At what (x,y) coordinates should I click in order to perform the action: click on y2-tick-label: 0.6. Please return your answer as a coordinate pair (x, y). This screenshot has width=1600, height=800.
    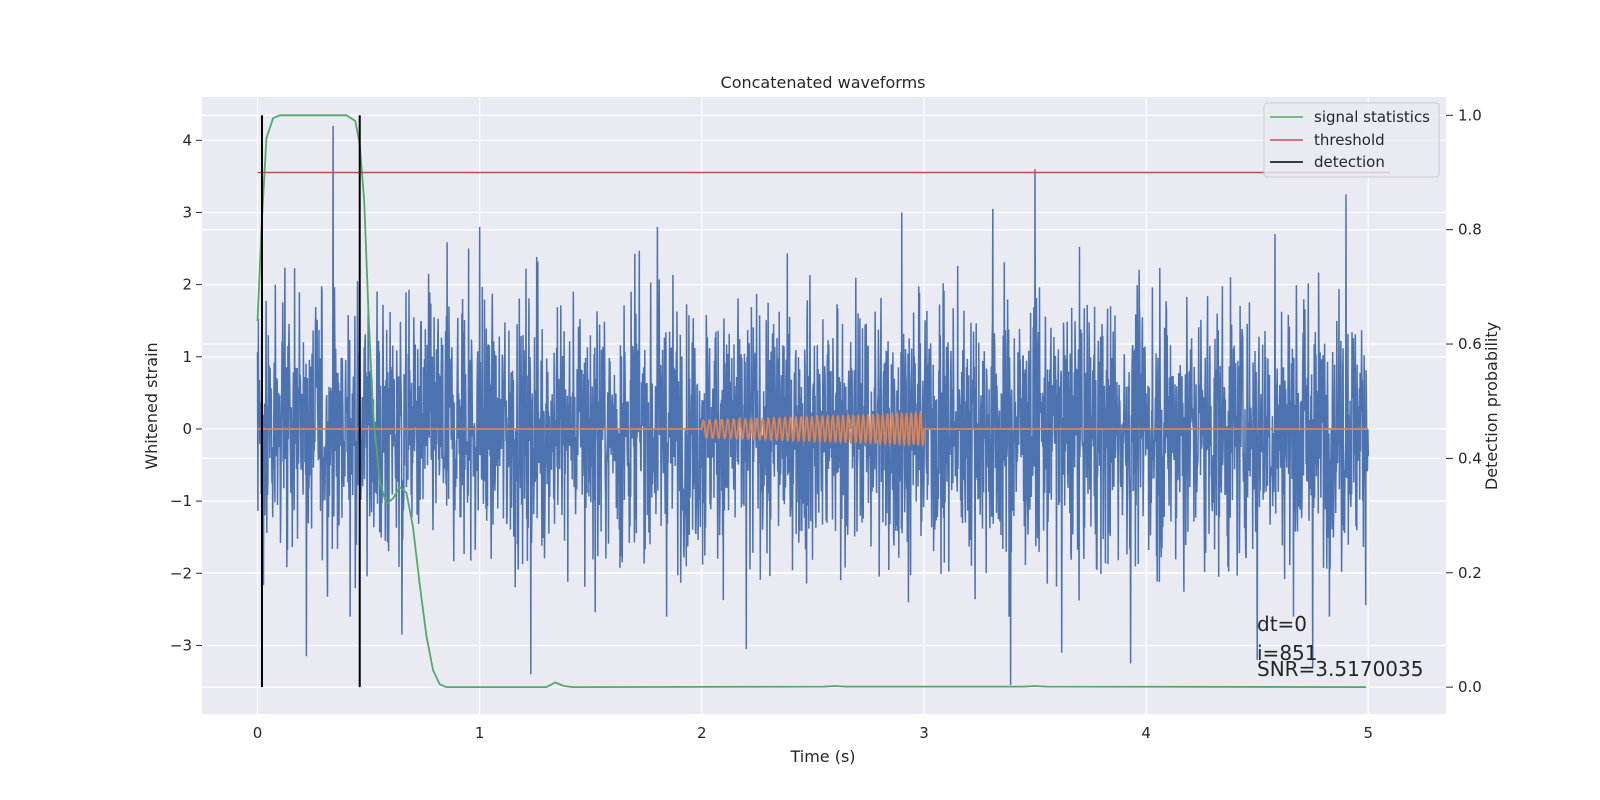
    Looking at the image, I should click on (1470, 344).